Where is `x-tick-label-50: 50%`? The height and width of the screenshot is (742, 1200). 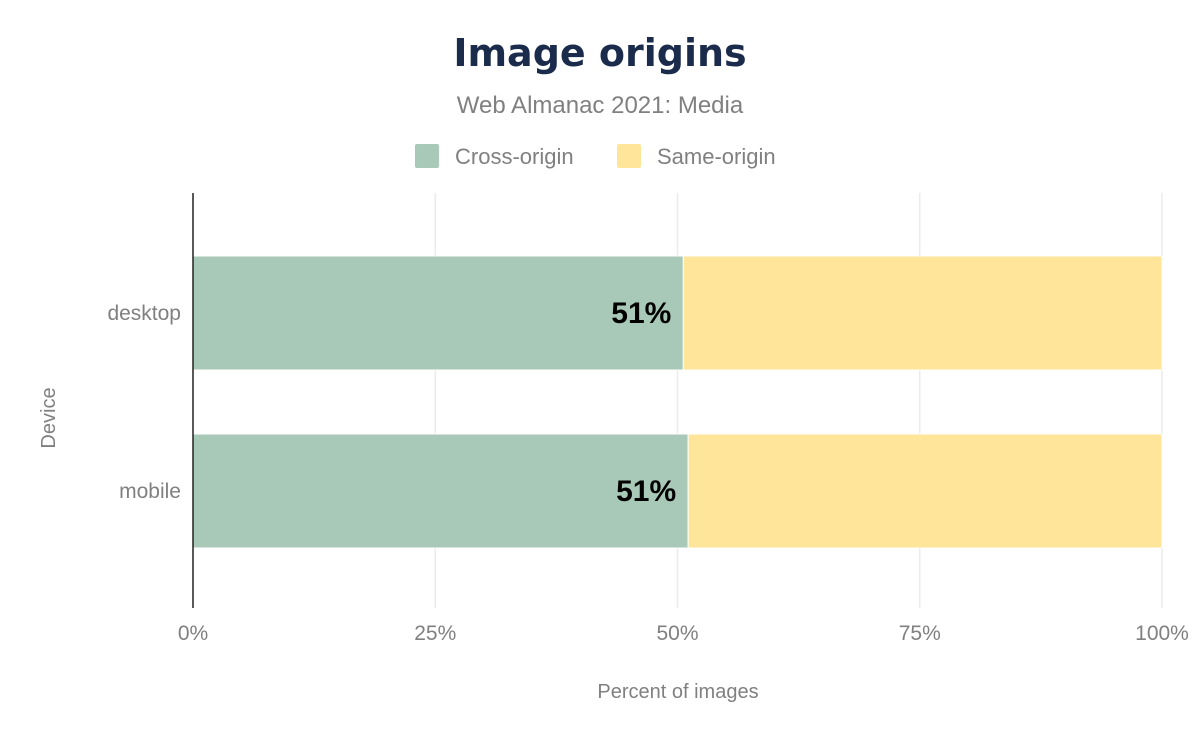 x-tick-label-50: 50% is located at coordinates (677, 633).